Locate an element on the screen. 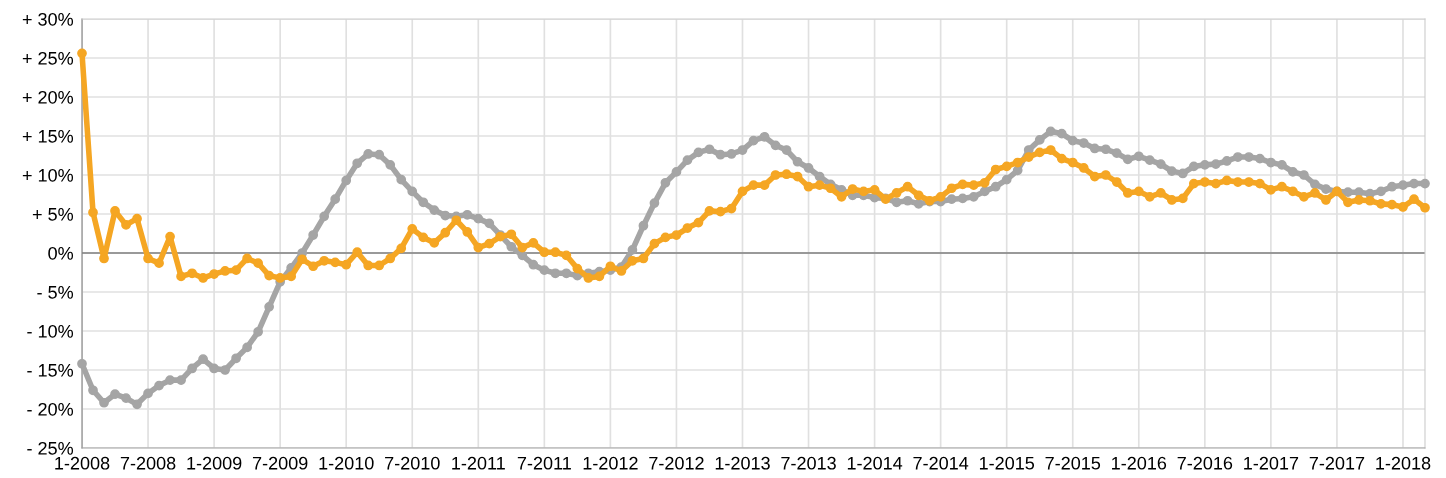  x-tick-label: 1-2012 is located at coordinates (610, 463).